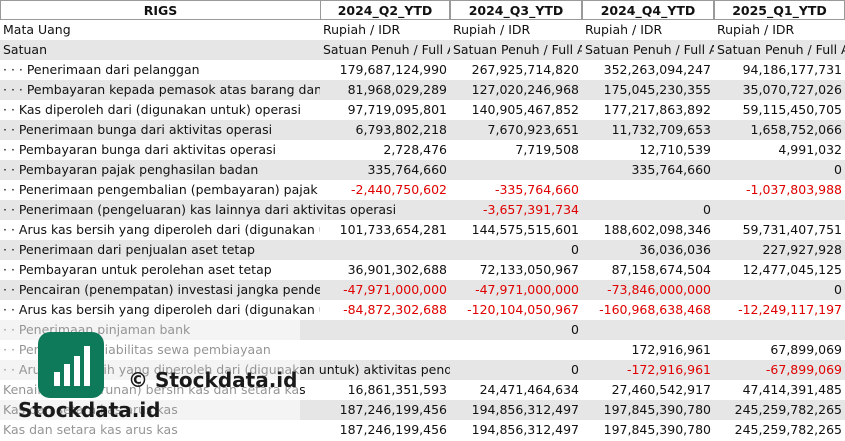 Image resolution: width=845 pixels, height=441 pixels. I want to click on cell-value: 59,731,407,751, so click(792, 229).